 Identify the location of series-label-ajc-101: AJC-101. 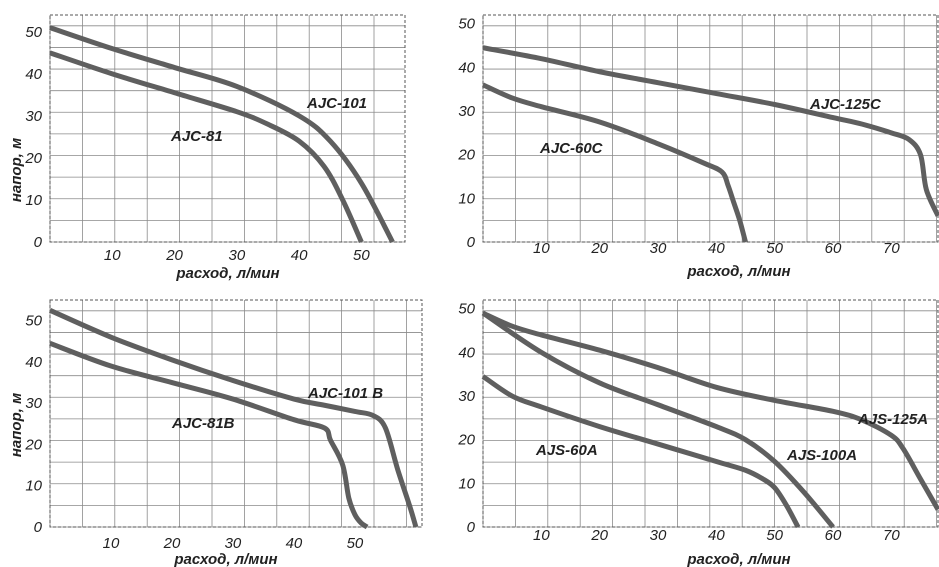
(336, 103).